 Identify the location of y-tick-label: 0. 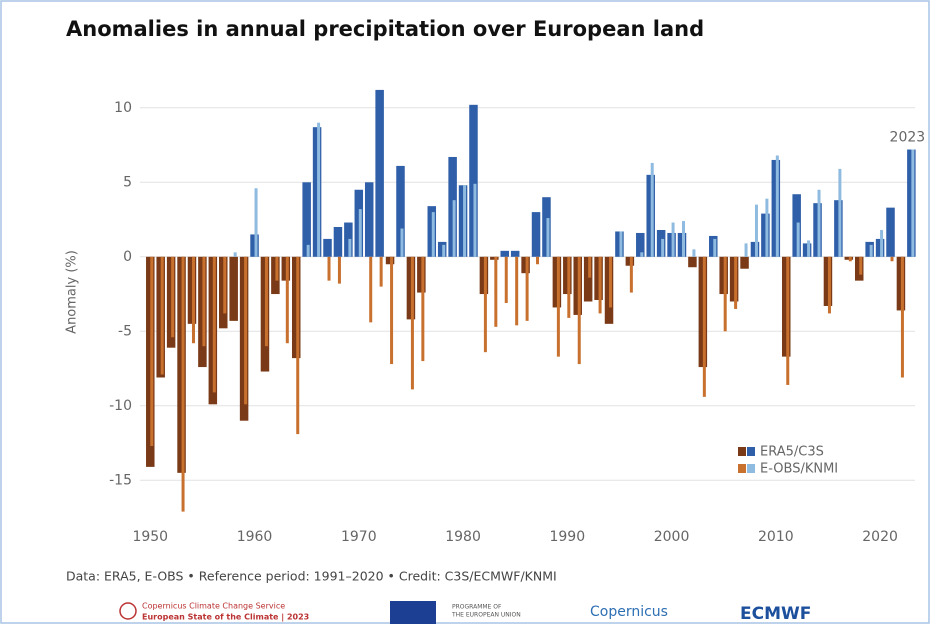
(127, 257).